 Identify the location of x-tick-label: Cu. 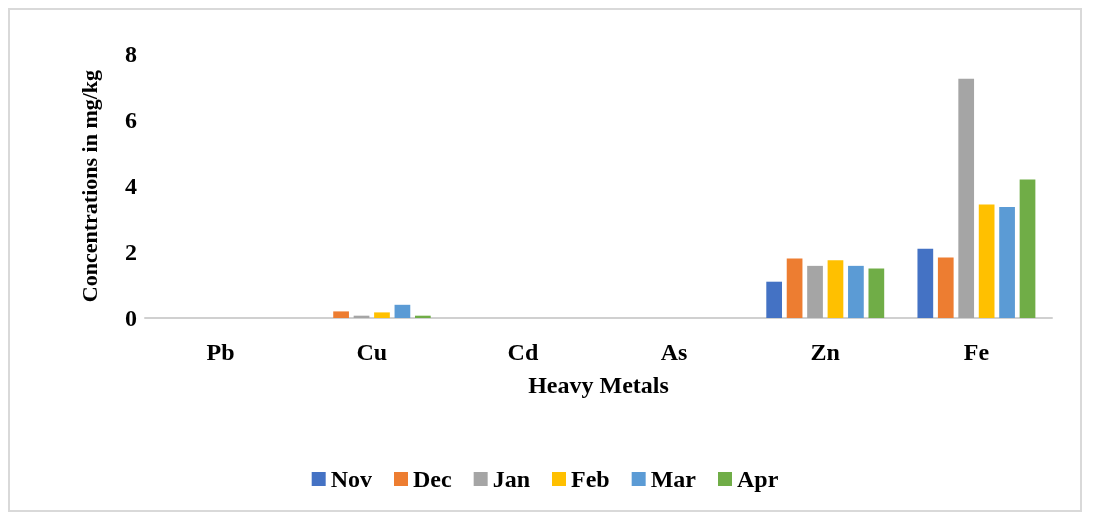
(372, 352).